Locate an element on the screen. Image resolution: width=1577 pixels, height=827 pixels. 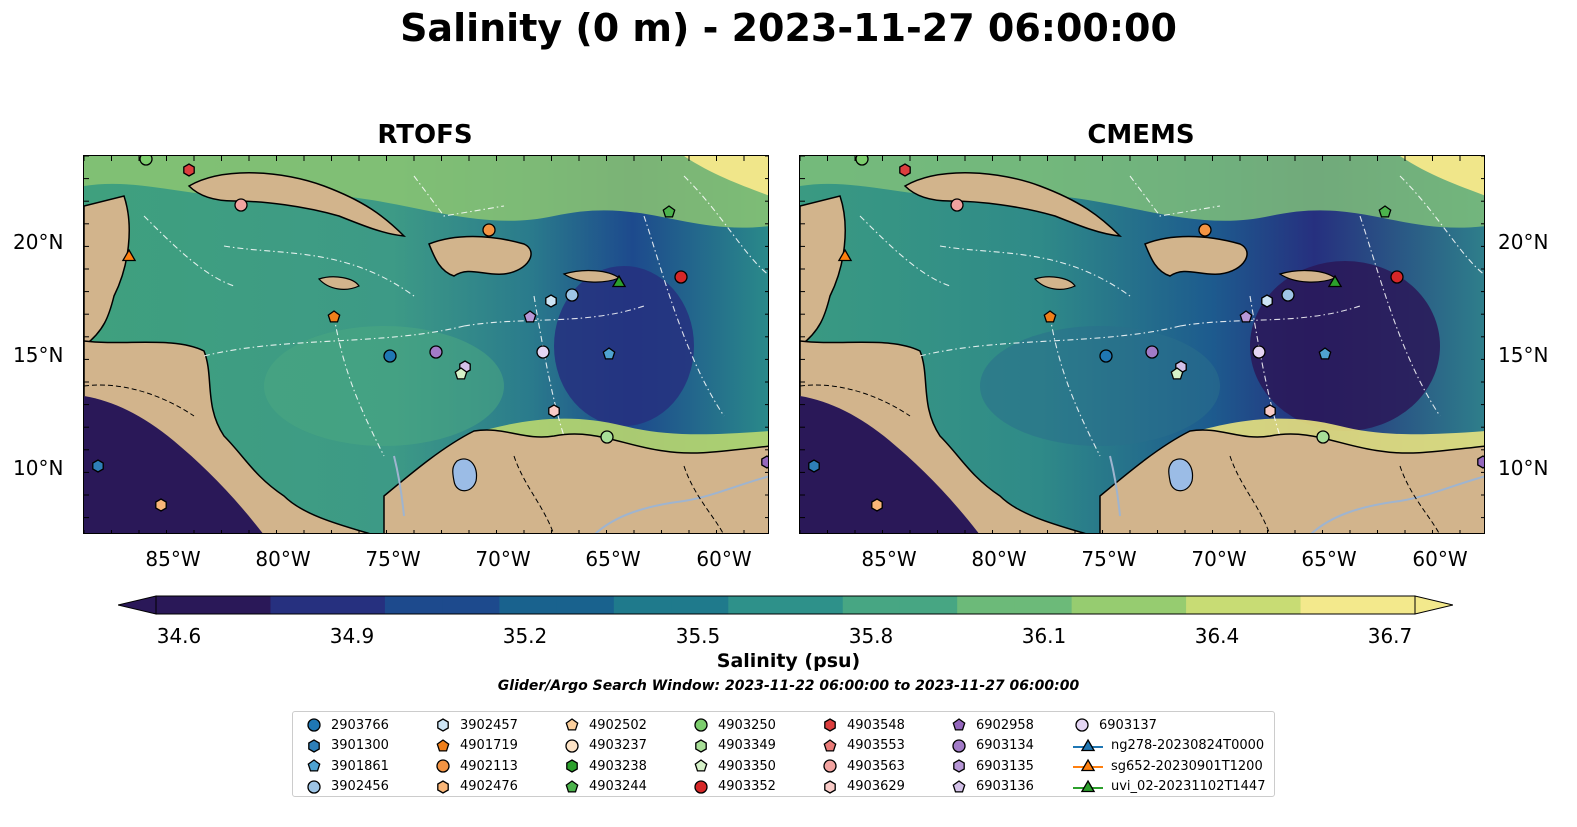
legend-item-label: 4903350 is located at coordinates (747, 766).